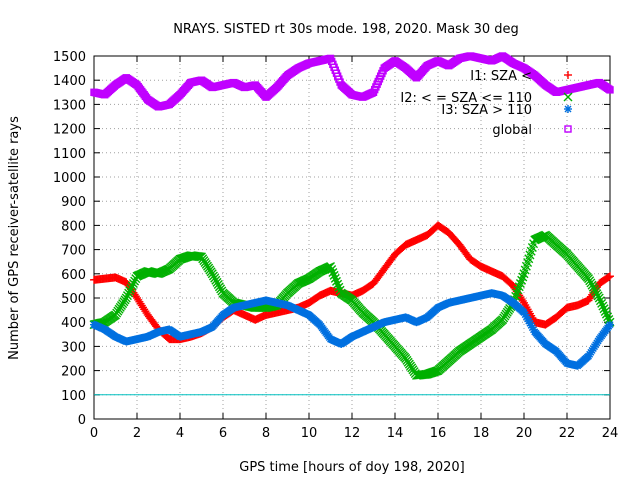 The height and width of the screenshot is (480, 640). I want to click on x-tick-label: 20, so click(524, 433).